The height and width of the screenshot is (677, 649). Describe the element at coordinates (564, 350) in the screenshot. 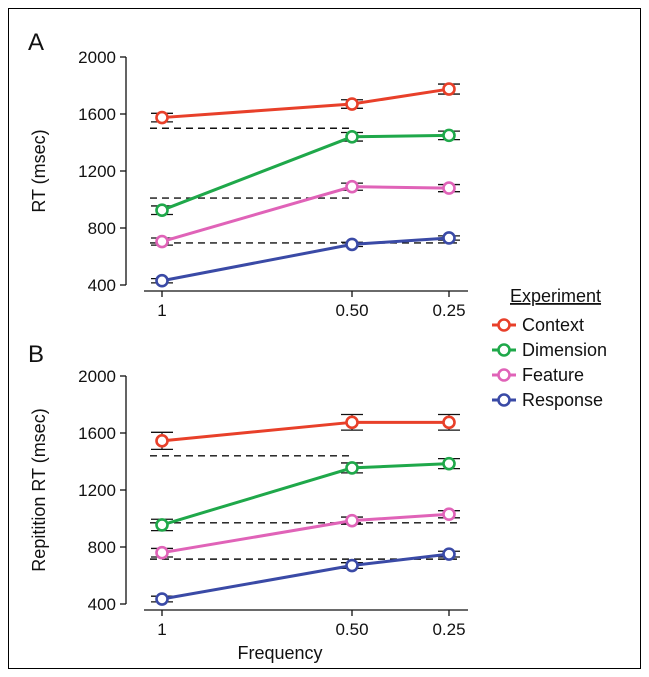

I see `legend-label: Dimension` at that location.